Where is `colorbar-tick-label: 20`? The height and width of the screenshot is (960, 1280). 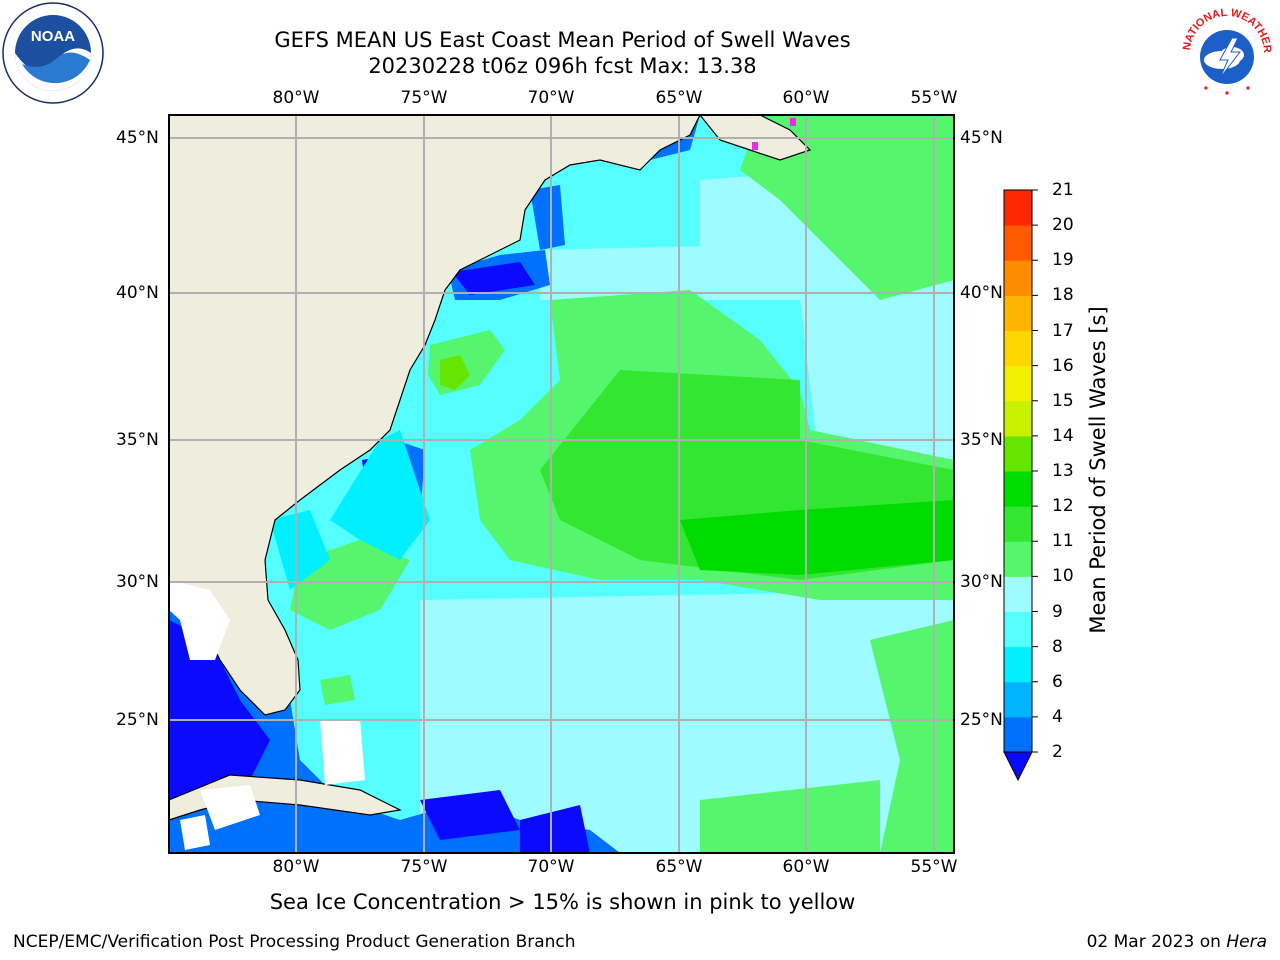
colorbar-tick-label: 20 is located at coordinates (1063, 225).